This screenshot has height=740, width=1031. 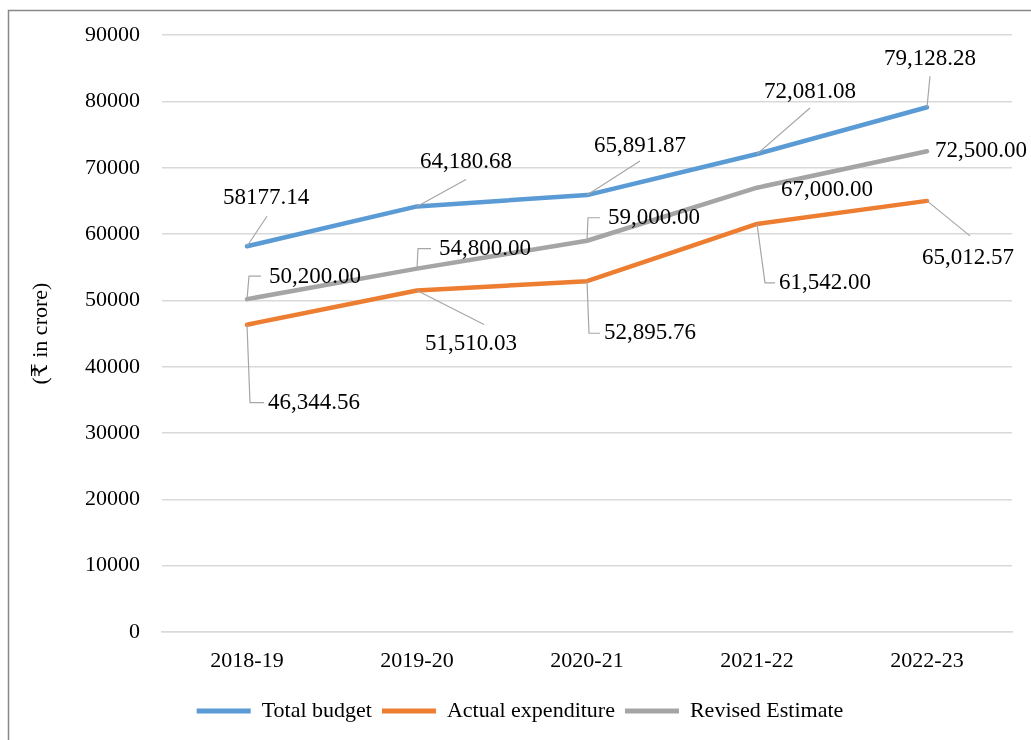 I want to click on y-tick-label: 90000, so click(x=112, y=33).